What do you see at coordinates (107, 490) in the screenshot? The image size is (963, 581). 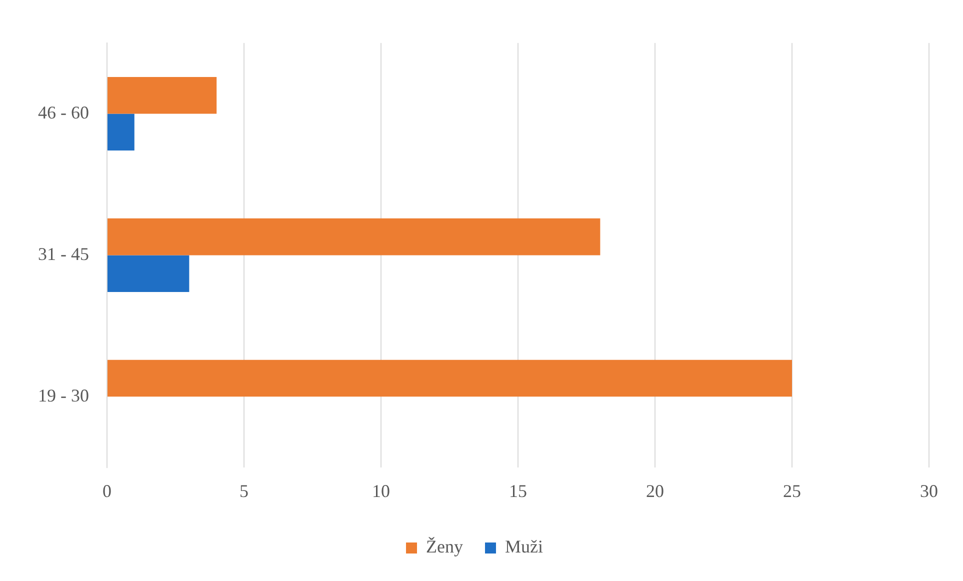 I see `x-tick-label: 0` at bounding box center [107, 490].